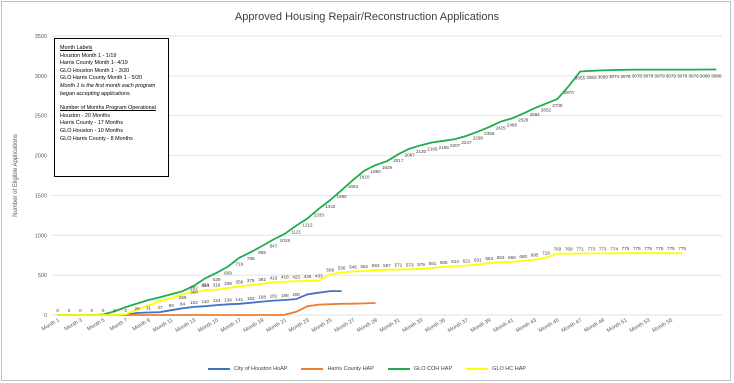  I want to click on x-tick-label: Month 39, so click(481, 326).